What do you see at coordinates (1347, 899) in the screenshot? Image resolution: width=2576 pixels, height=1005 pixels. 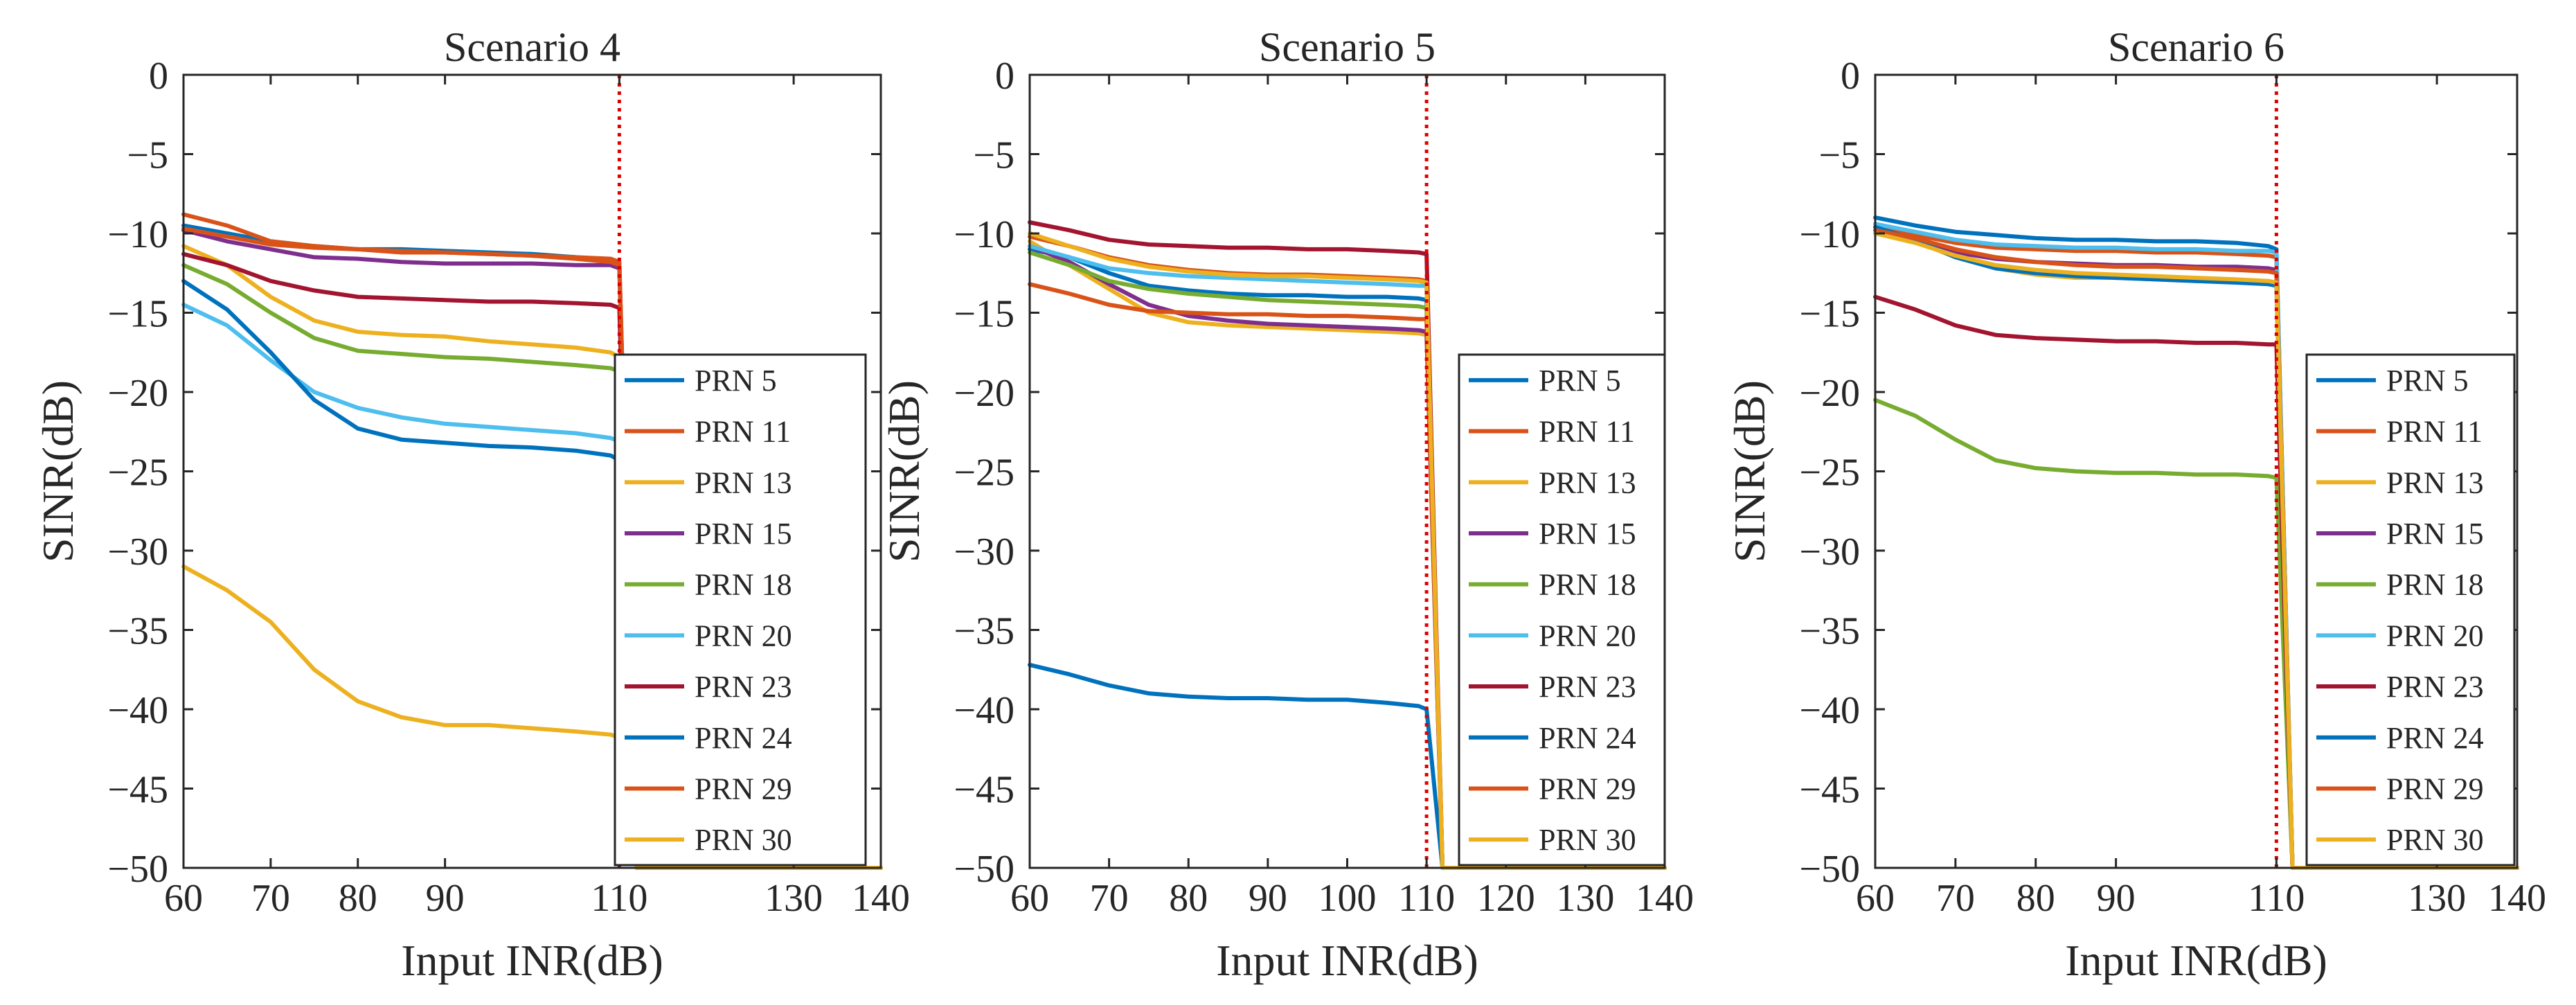 I see `x-tick-label: 100` at bounding box center [1347, 899].